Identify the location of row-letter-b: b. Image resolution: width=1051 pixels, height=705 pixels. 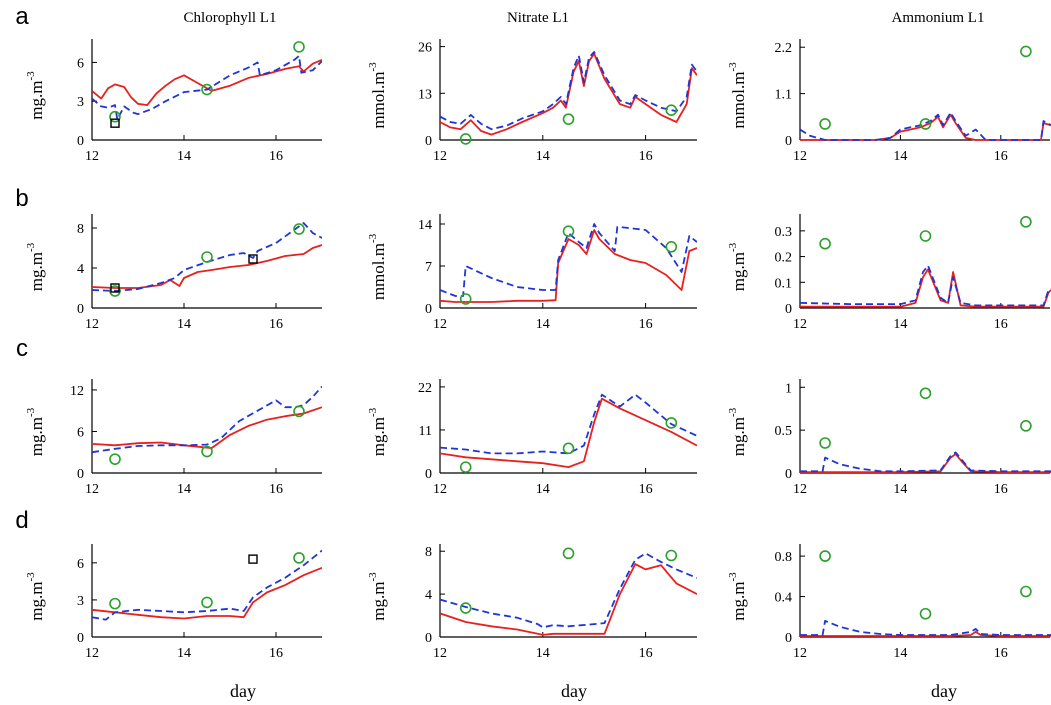
(21, 198).